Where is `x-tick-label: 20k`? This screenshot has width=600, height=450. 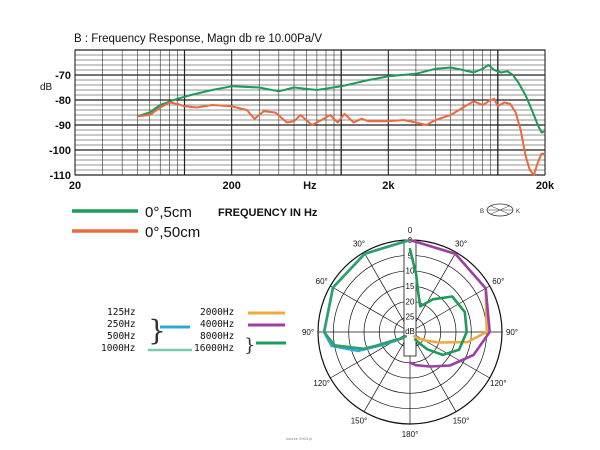 x-tick-label: 20k is located at coordinates (545, 186).